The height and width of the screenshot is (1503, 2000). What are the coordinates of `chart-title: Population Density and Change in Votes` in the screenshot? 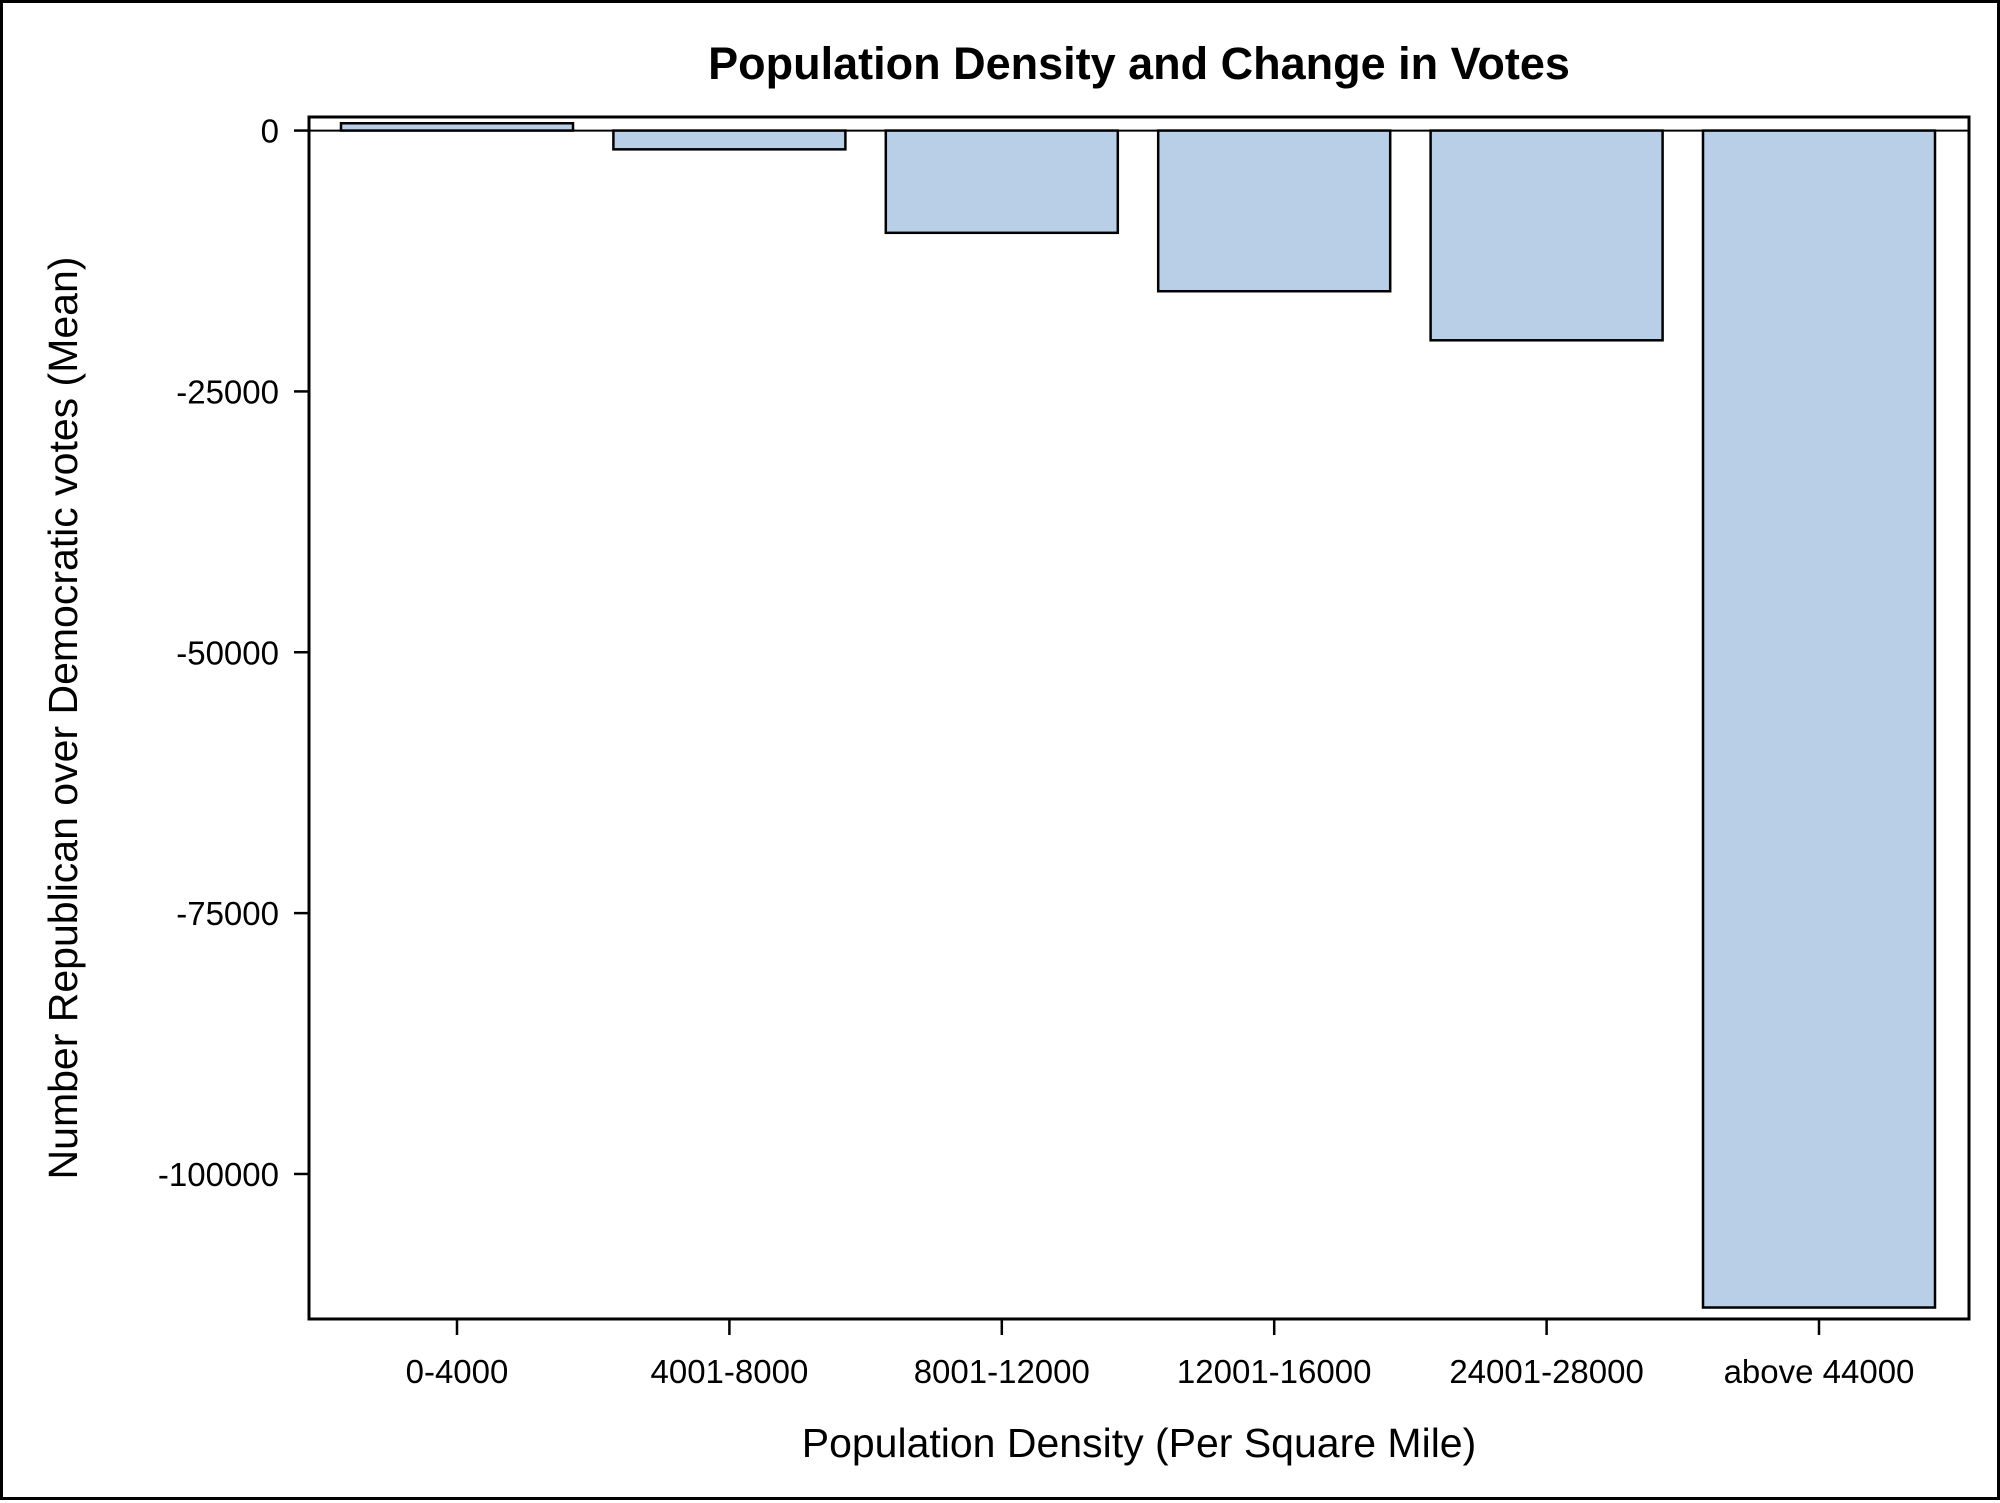 It's located at (1139, 63).